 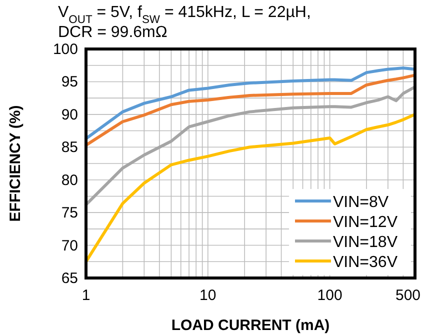 I want to click on y-tick-label: 85, so click(x=69, y=147).